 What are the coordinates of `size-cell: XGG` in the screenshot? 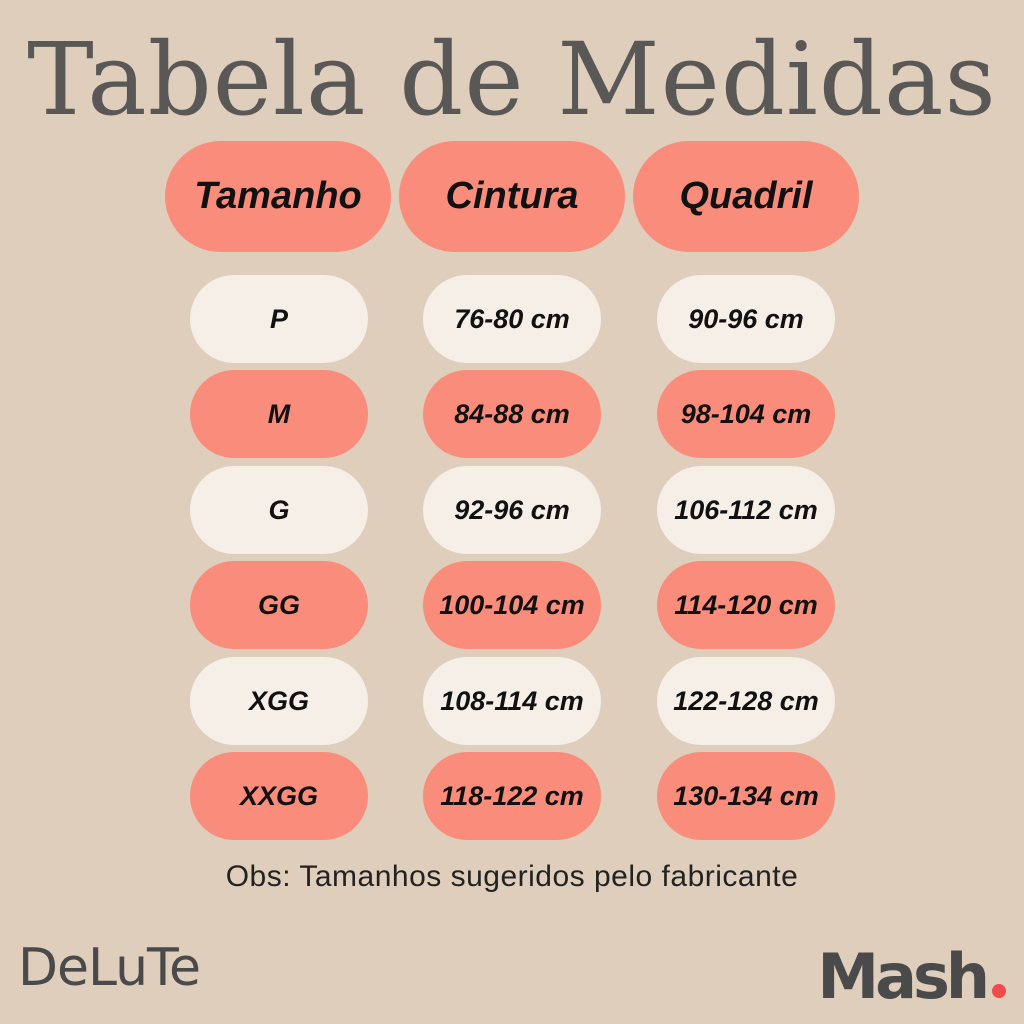 It's located at (279, 701).